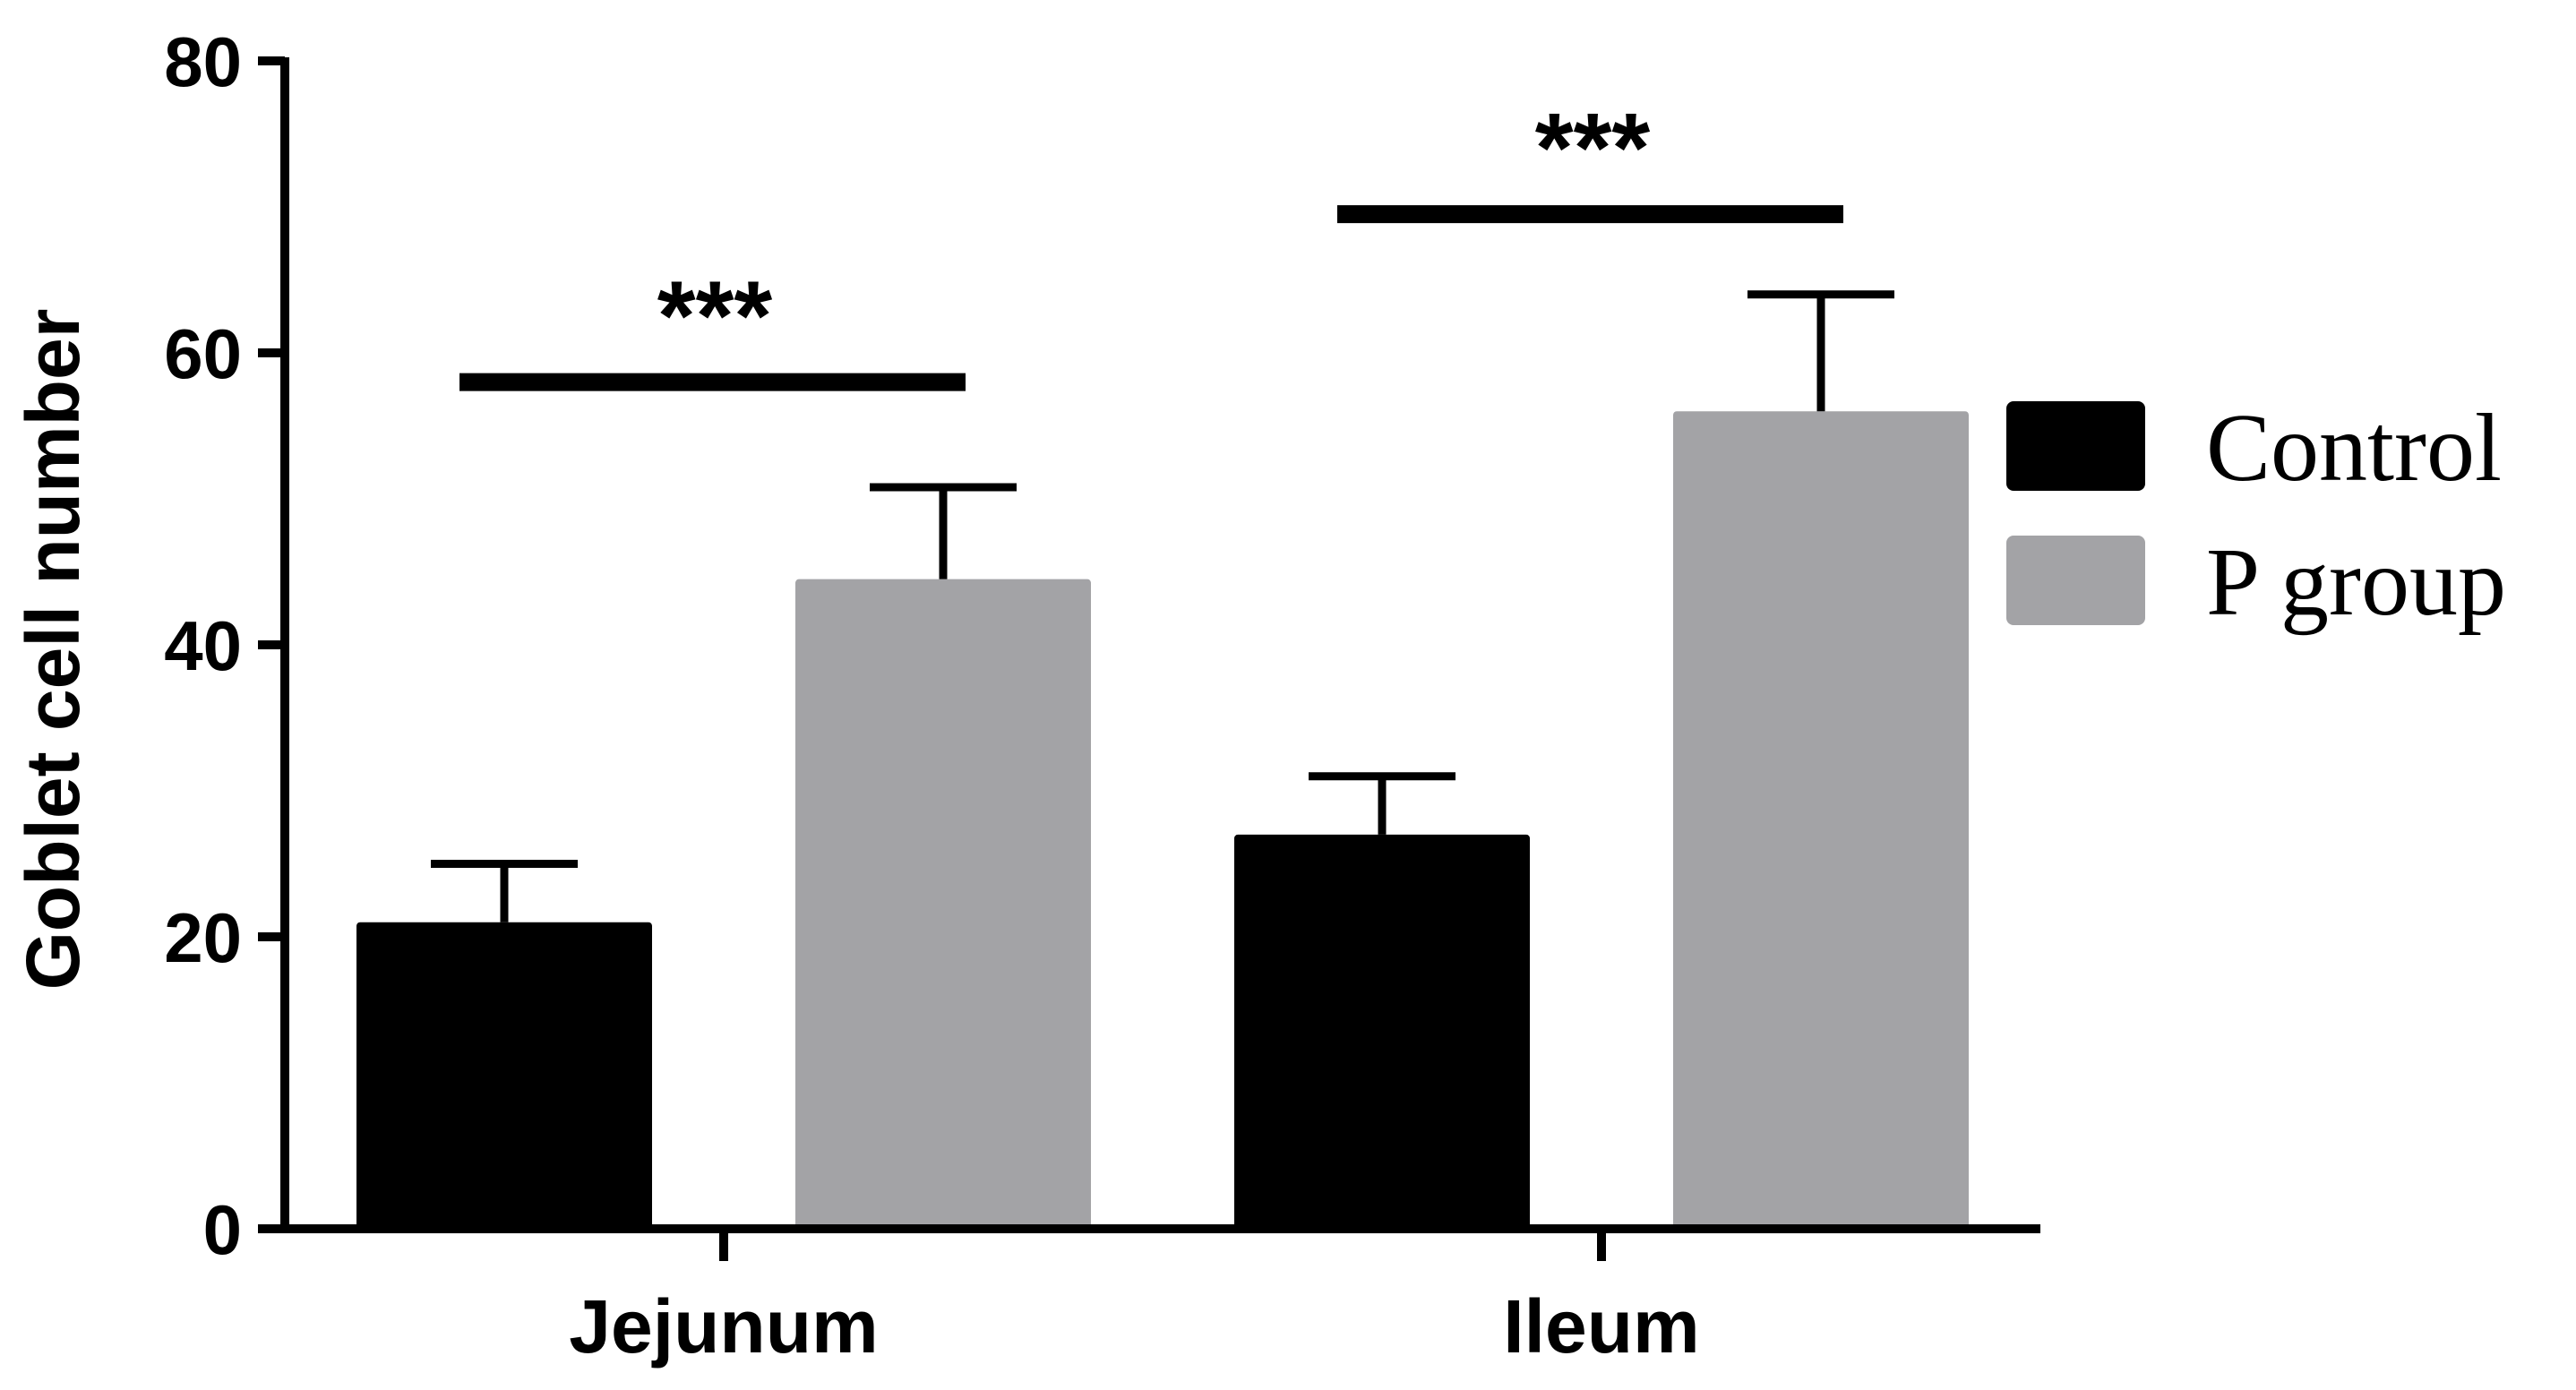 This screenshot has height=1390, width=2576. What do you see at coordinates (1821, 820) in the screenshot?
I see `bar-p-group-ileum` at bounding box center [1821, 820].